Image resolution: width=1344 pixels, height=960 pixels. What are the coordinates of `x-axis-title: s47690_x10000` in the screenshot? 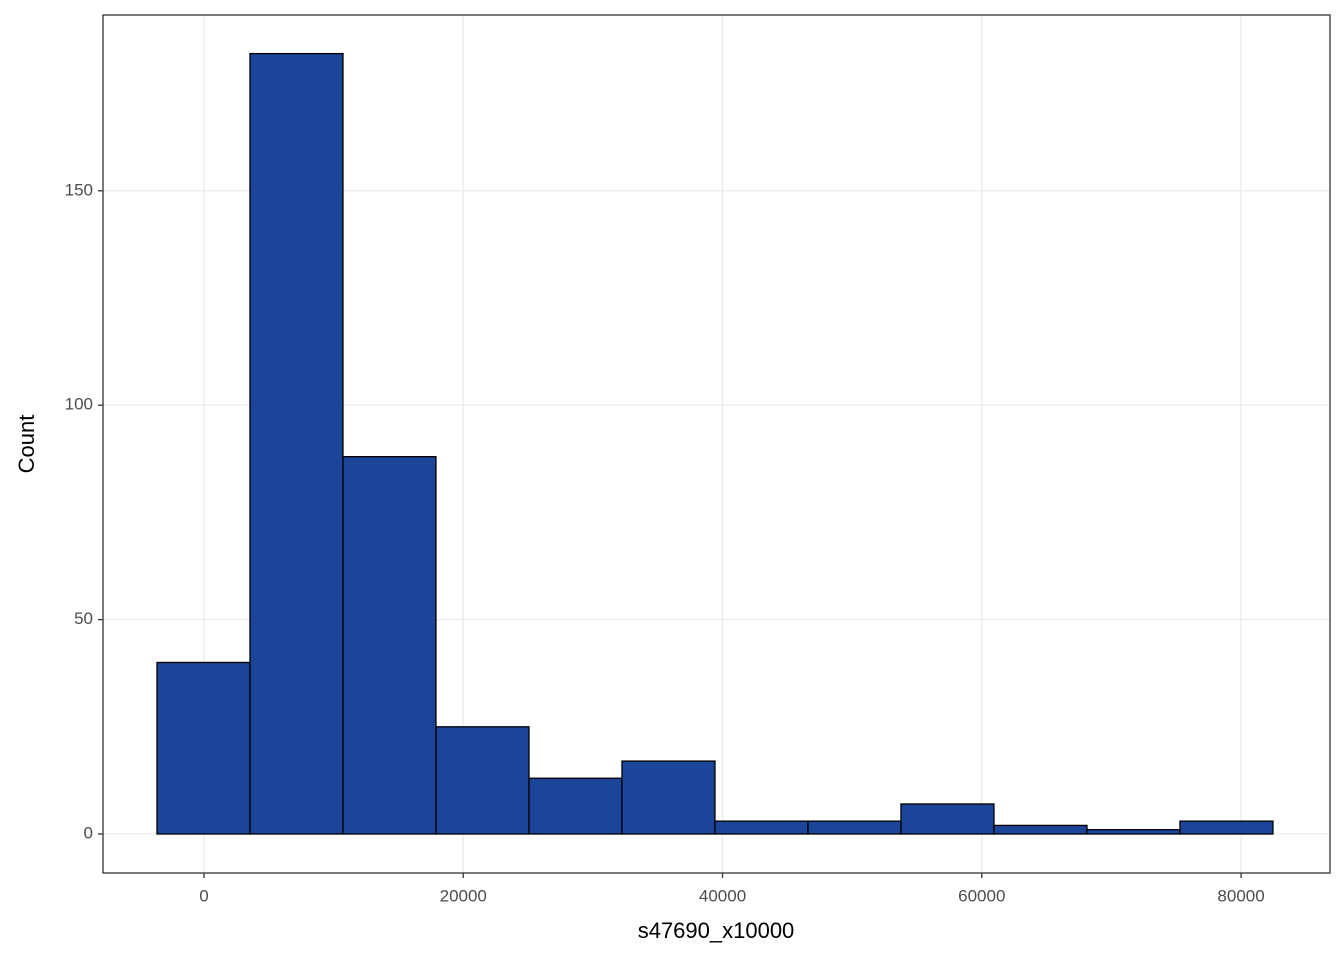 It's located at (716, 930).